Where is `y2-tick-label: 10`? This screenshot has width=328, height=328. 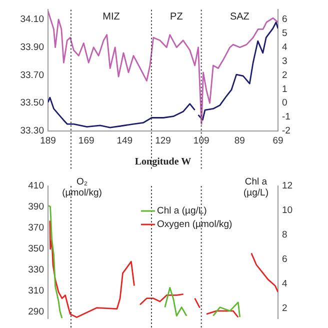 y2-tick-label: 10 is located at coordinates (287, 210).